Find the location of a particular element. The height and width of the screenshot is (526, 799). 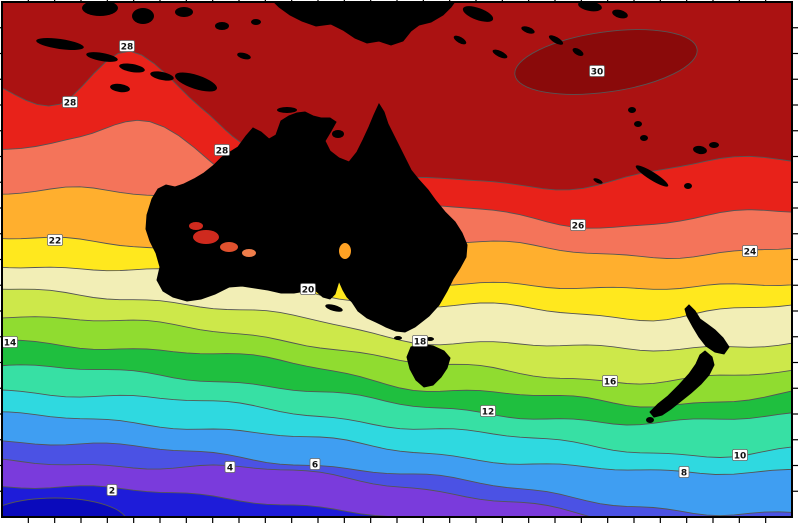

contour-label-text: 18 is located at coordinates (420, 343).